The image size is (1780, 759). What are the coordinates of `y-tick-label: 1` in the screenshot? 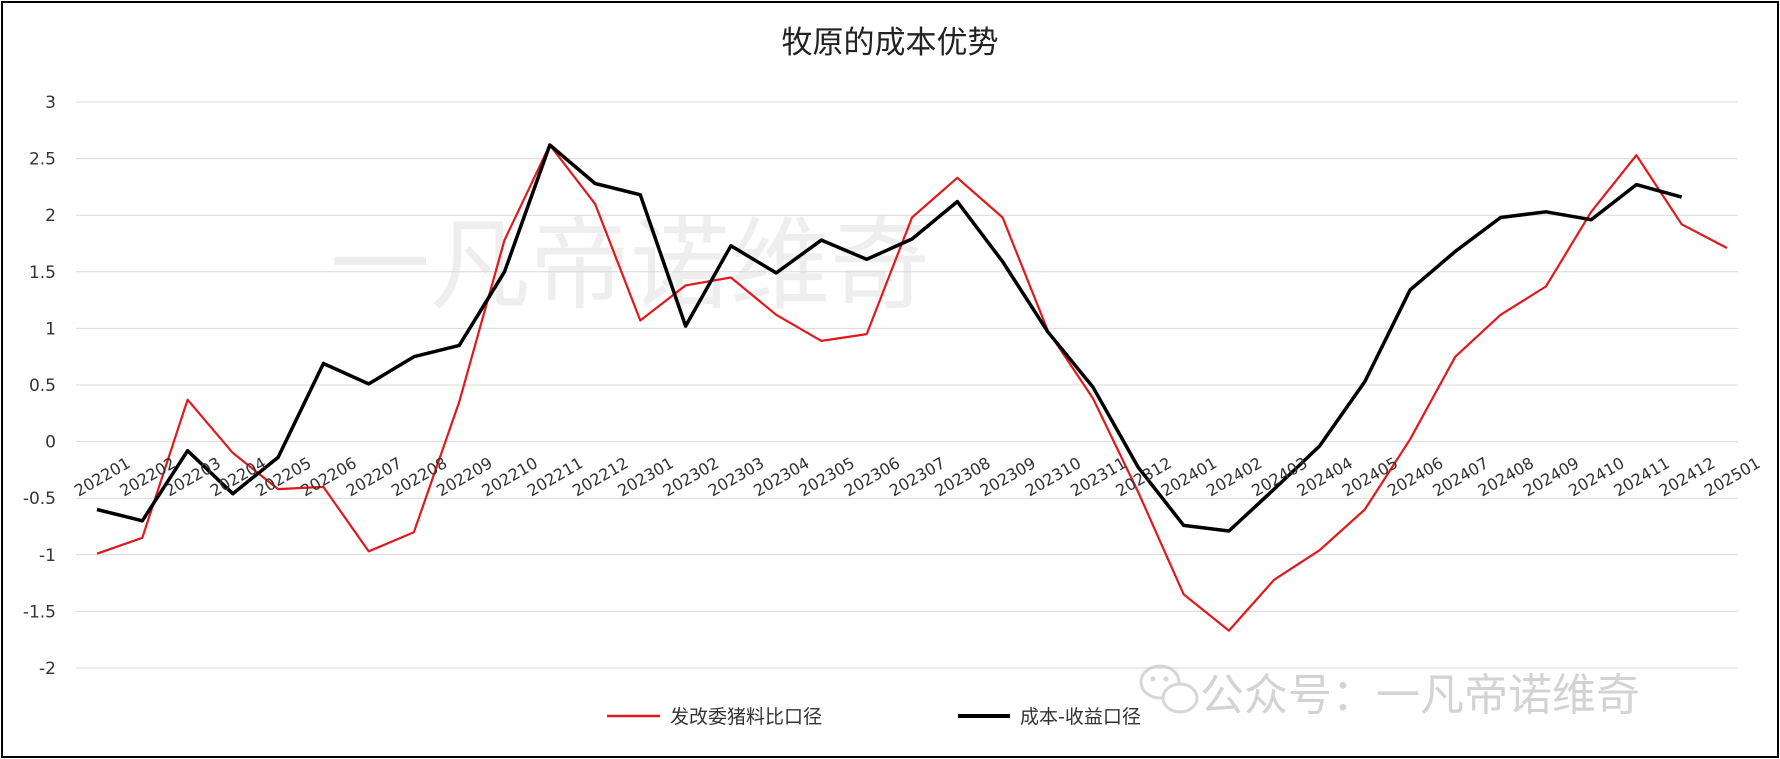 It's located at (50, 329).